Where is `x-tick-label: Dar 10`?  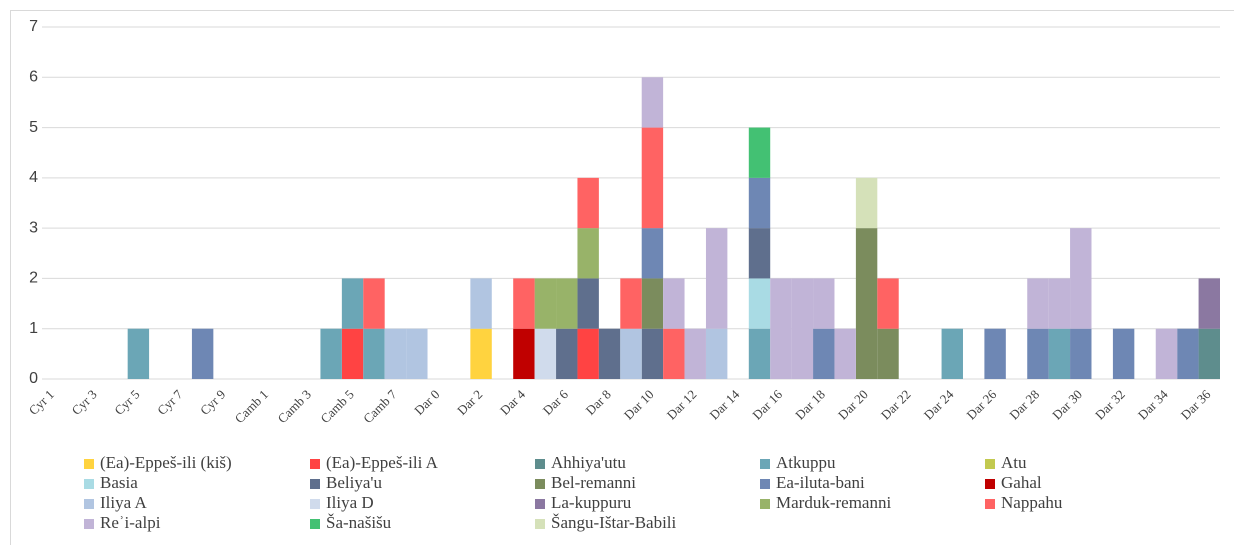
x-tick-label: Dar 10 is located at coordinates (639, 405).